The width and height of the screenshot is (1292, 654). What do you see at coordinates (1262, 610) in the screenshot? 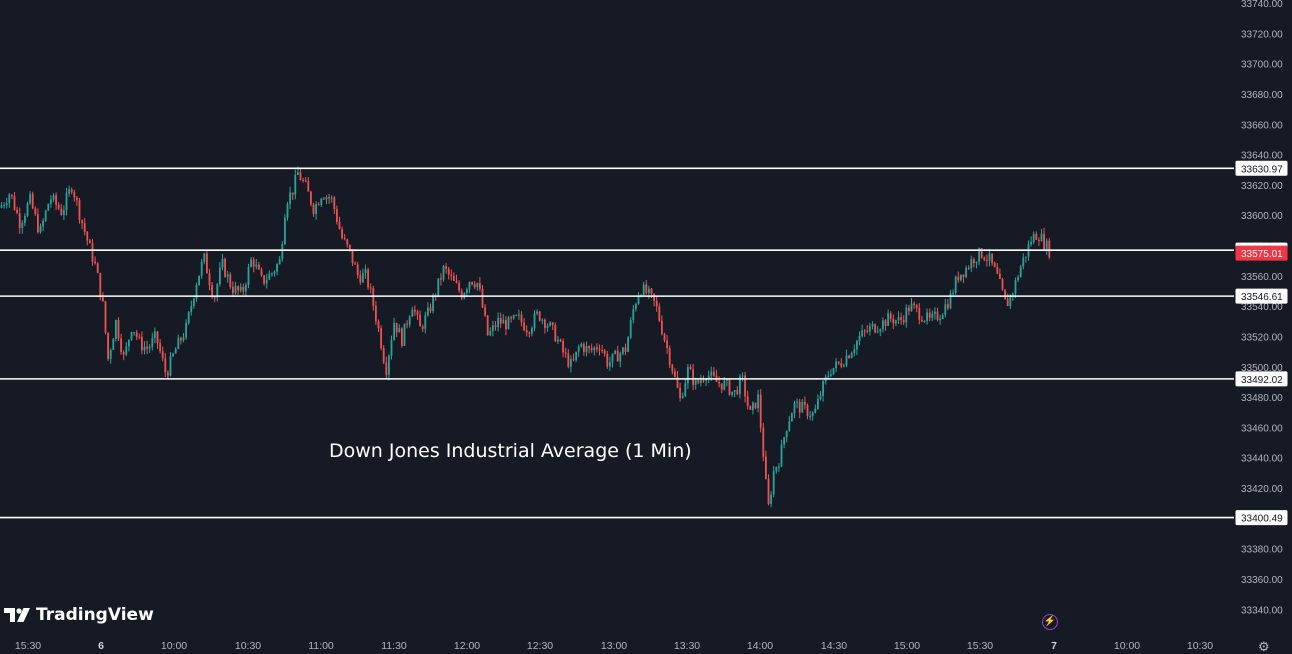
I see `y-tick-label: 33340.00` at bounding box center [1262, 610].